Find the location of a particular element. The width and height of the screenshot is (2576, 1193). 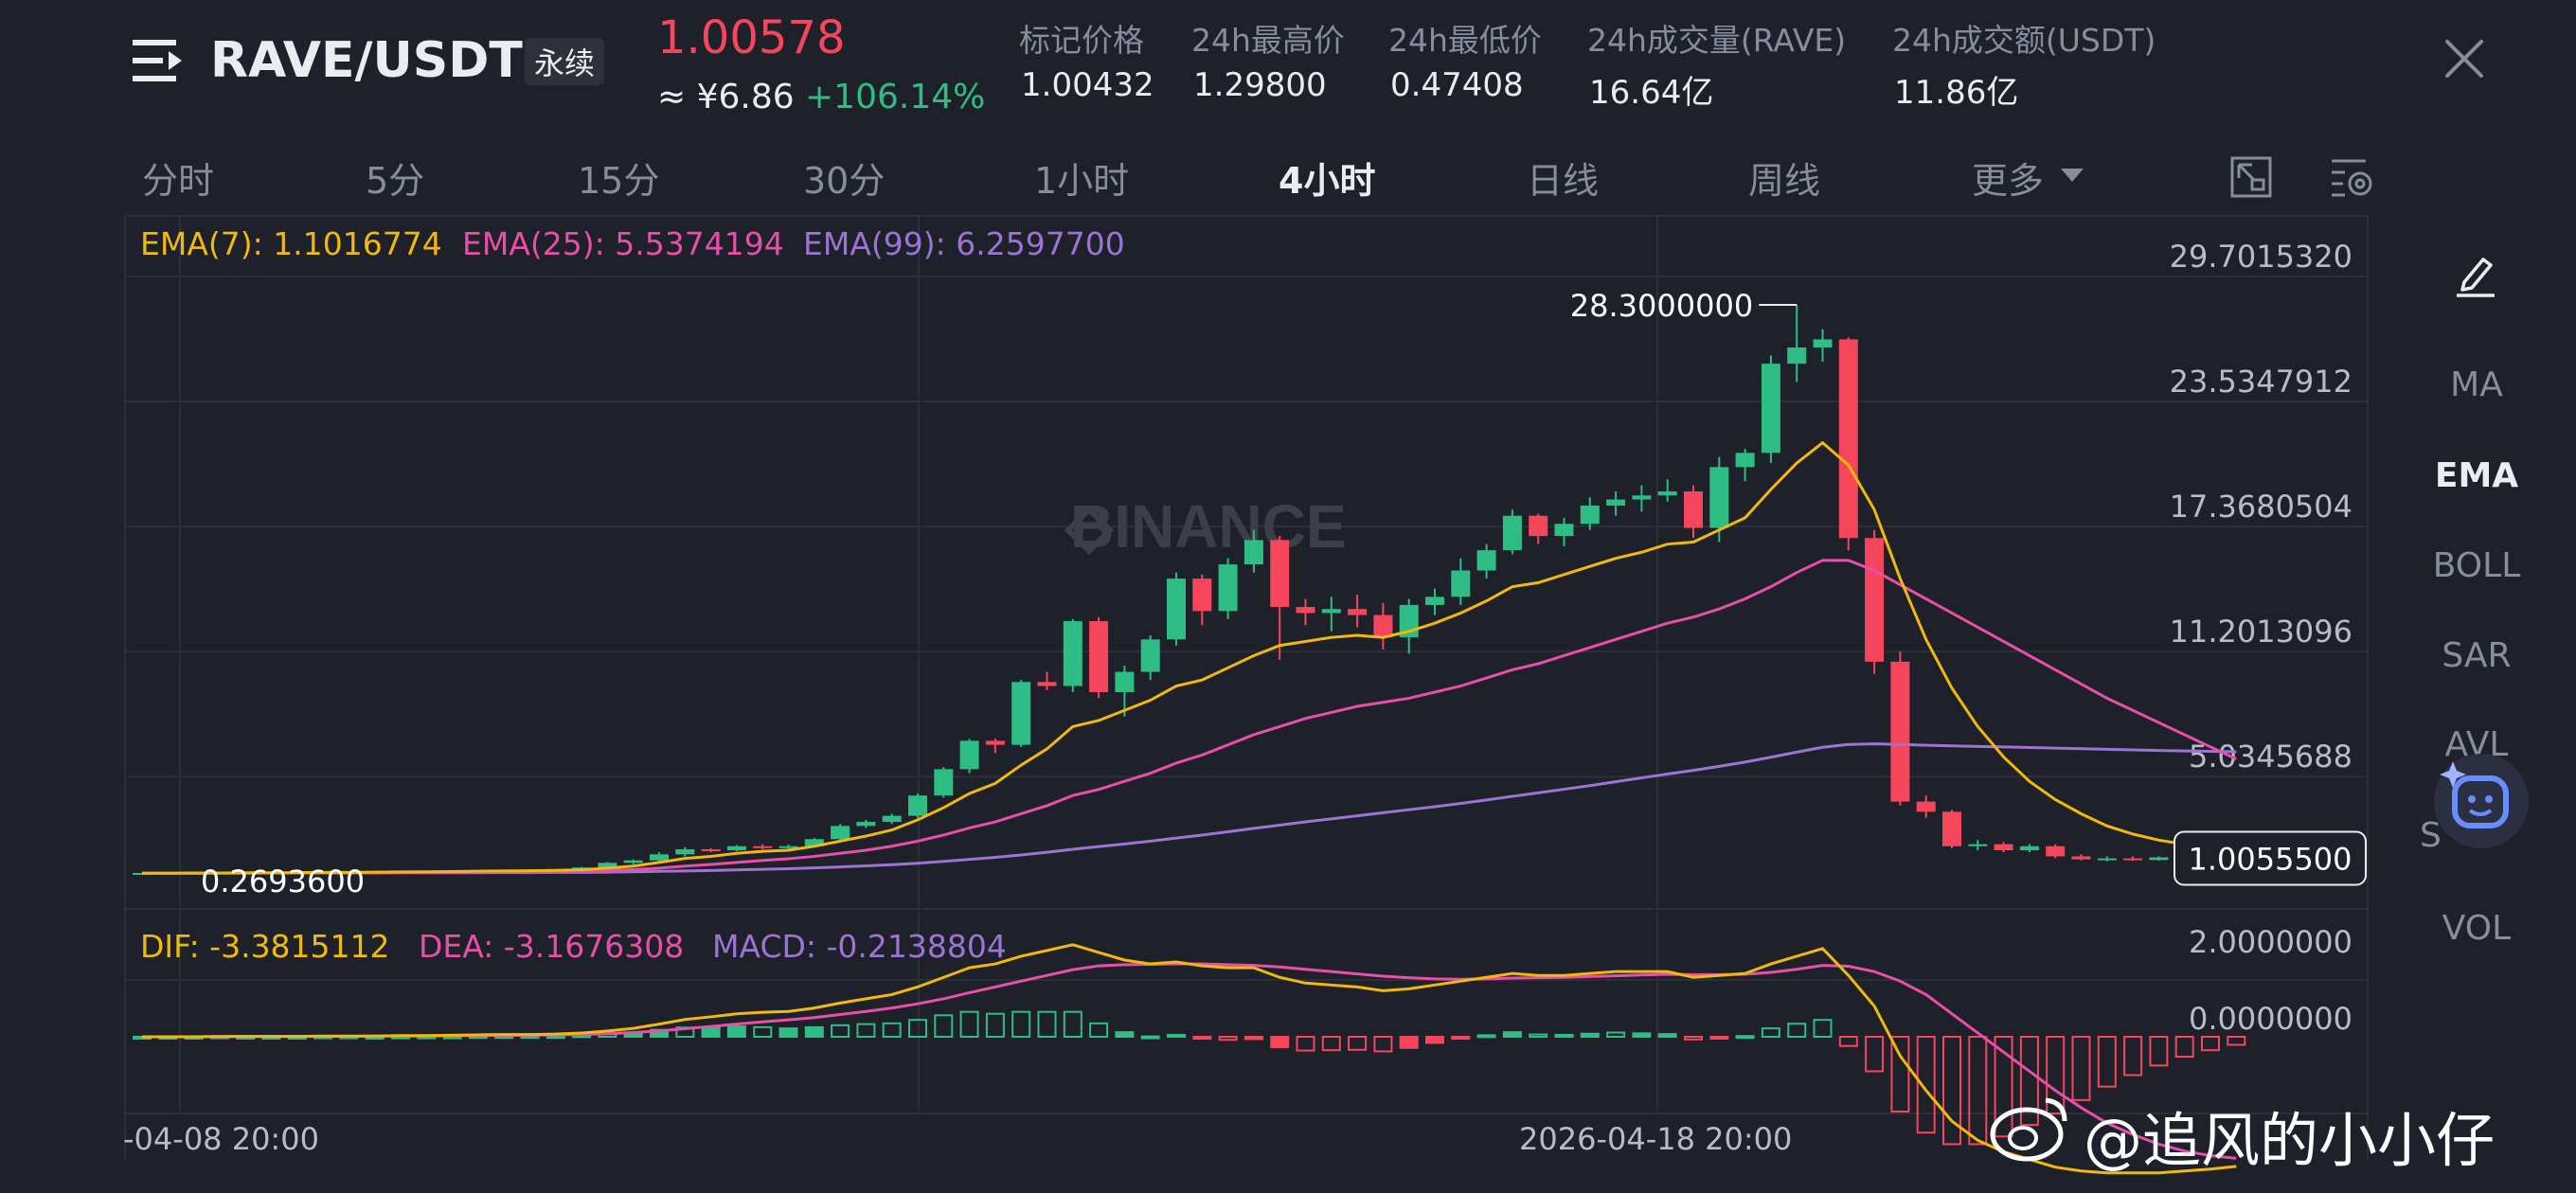

legend-macd: MACD: -0.2138804 is located at coordinates (859, 946).